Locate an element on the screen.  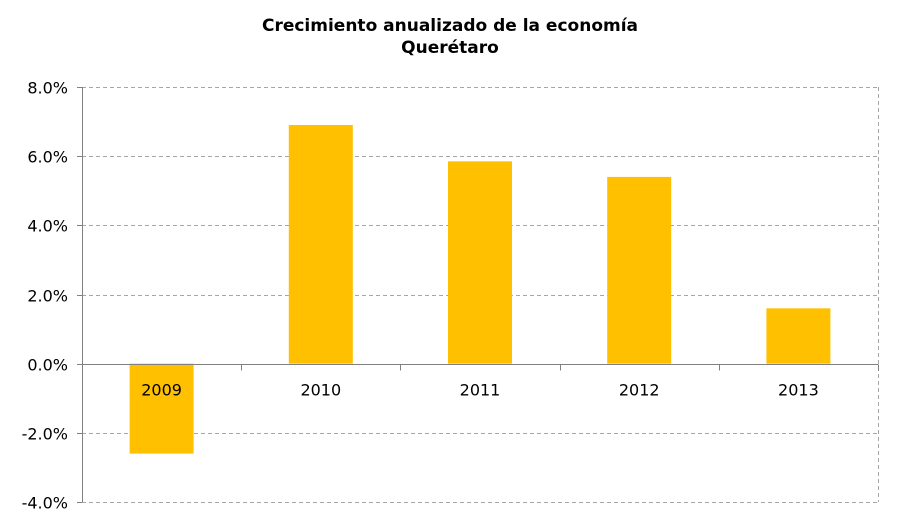
y-tick-label: -4.0% is located at coordinates (45, 503).